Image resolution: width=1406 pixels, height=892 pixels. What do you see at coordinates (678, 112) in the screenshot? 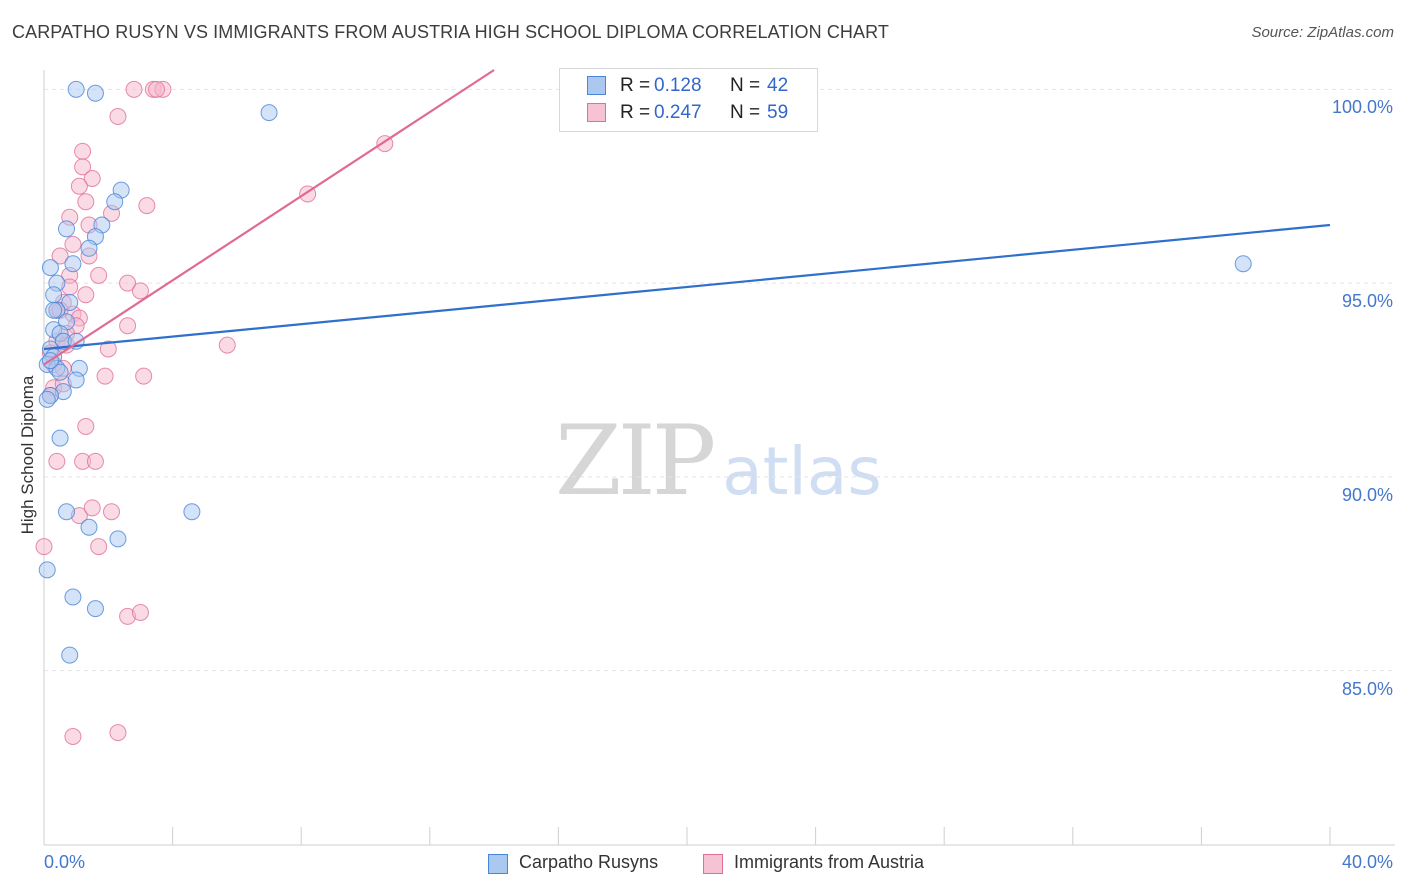
I see `legend-r-value: 0.247` at bounding box center [678, 112].